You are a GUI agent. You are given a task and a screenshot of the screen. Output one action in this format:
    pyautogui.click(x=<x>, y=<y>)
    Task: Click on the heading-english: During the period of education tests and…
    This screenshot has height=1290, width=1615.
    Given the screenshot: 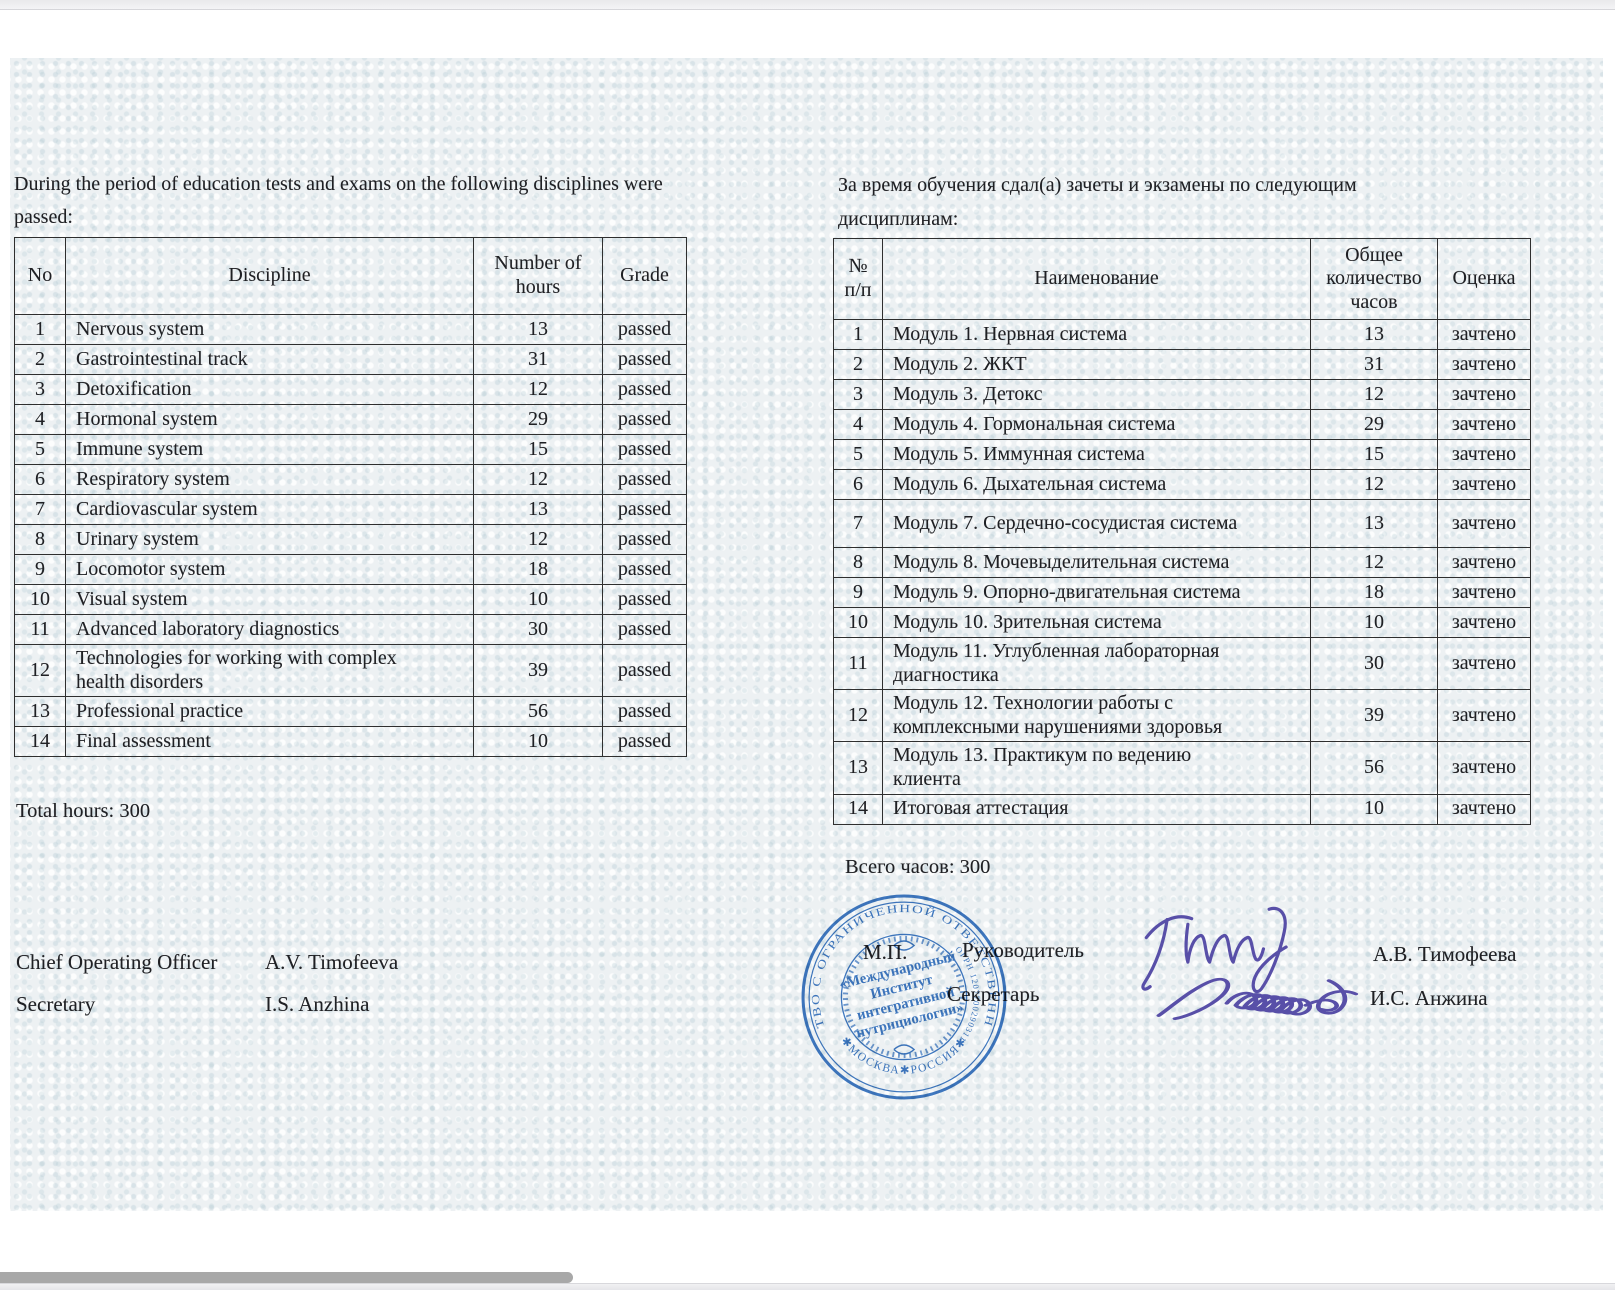 What is the action you would take?
    pyautogui.click(x=338, y=200)
    